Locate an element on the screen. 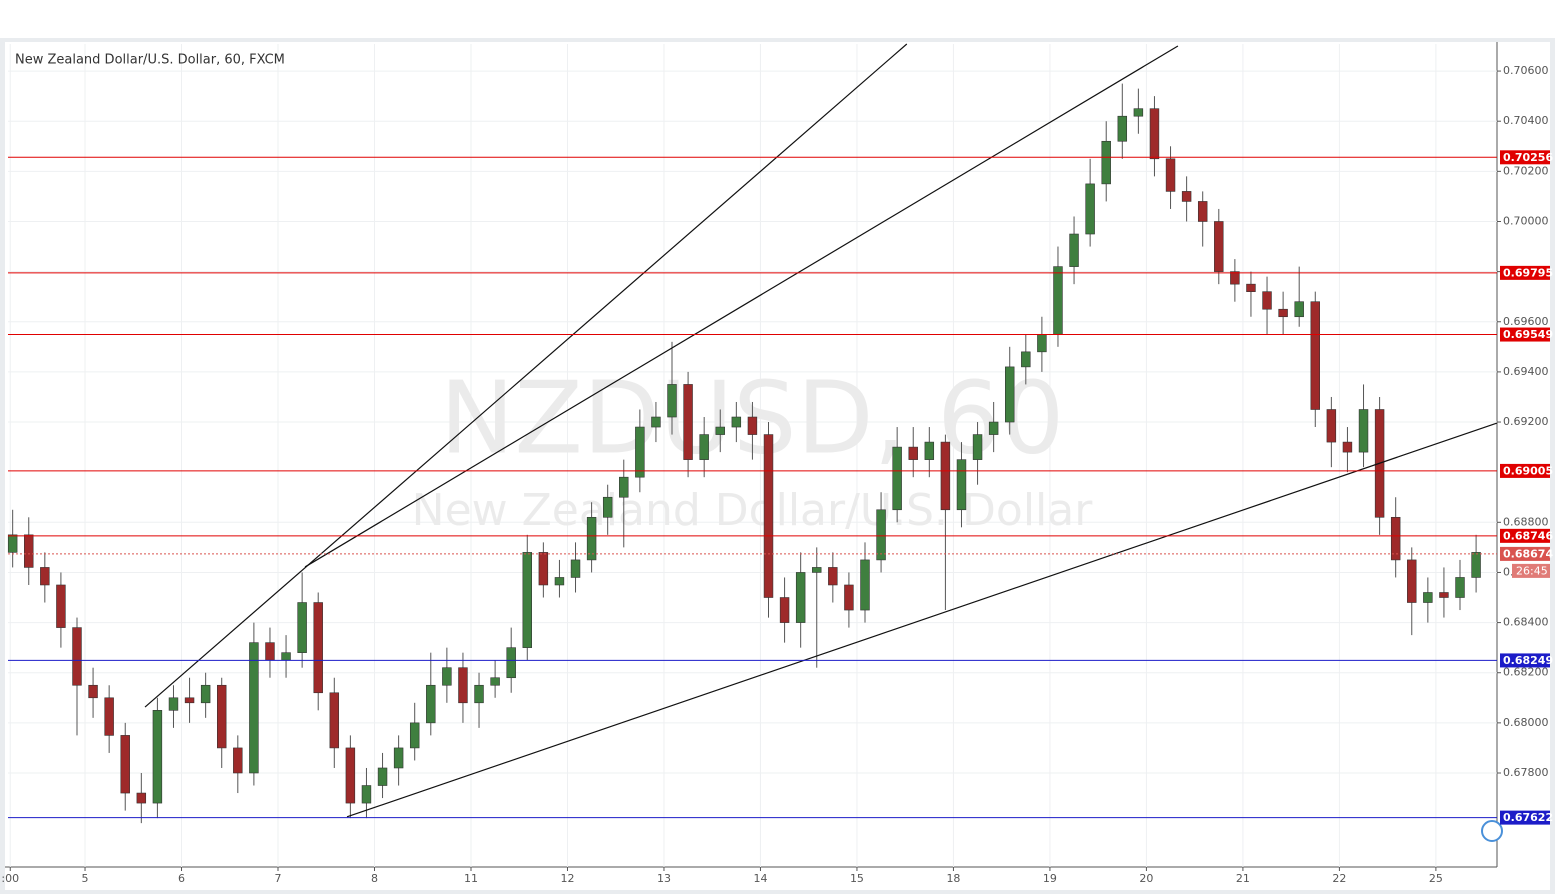 This screenshot has width=1555, height=894. x-tick-label: 25 is located at coordinates (1436, 878).